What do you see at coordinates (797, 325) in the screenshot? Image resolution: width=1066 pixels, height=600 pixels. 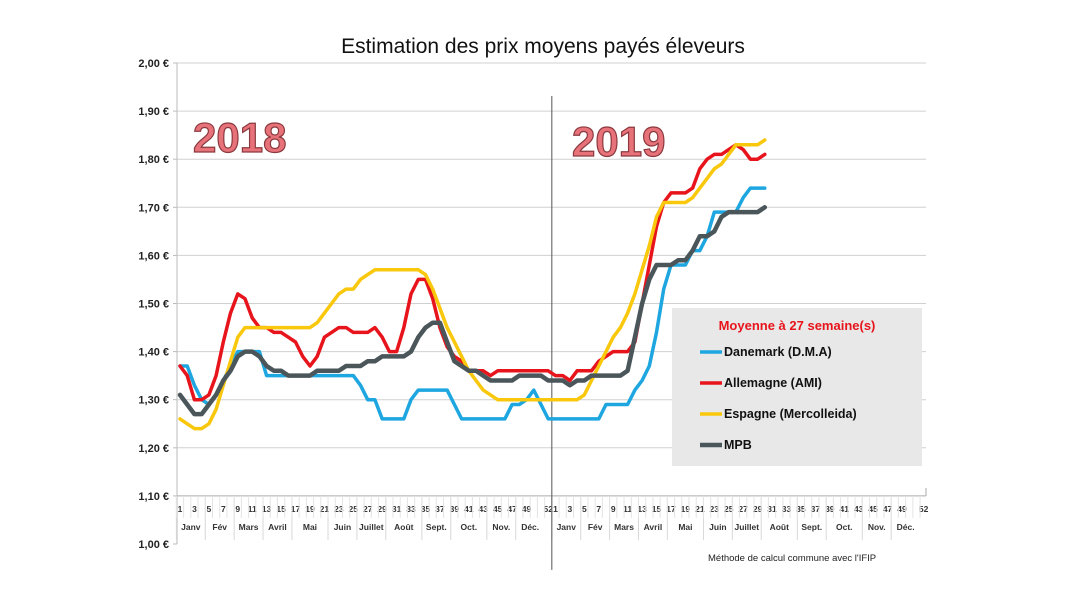 I see `legend-title: Moyenne à 27 semaine(s)` at bounding box center [797, 325].